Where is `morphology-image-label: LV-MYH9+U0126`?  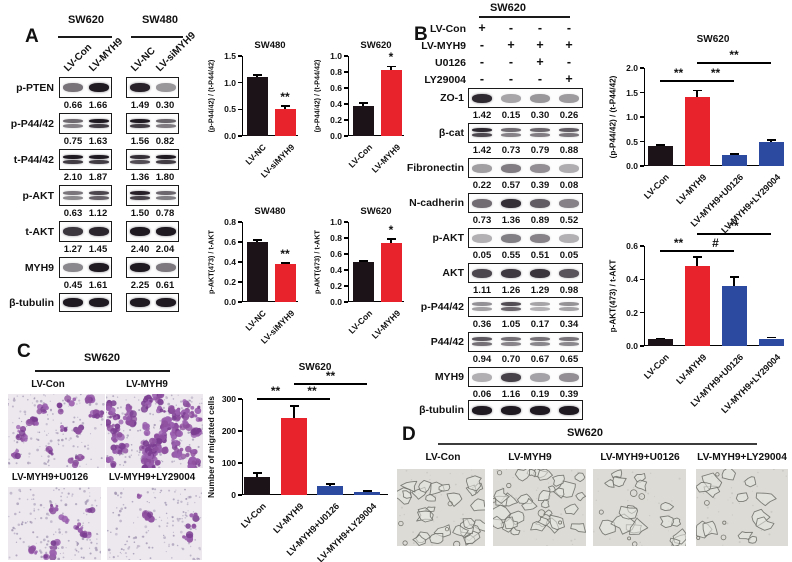 morphology-image-label: LV-MYH9+U0126 is located at coordinates (640, 457).